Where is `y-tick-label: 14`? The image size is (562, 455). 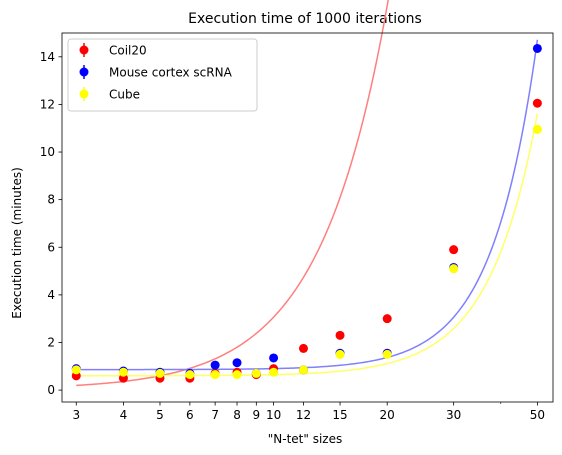
y-tick-label: 14 is located at coordinates (47, 57).